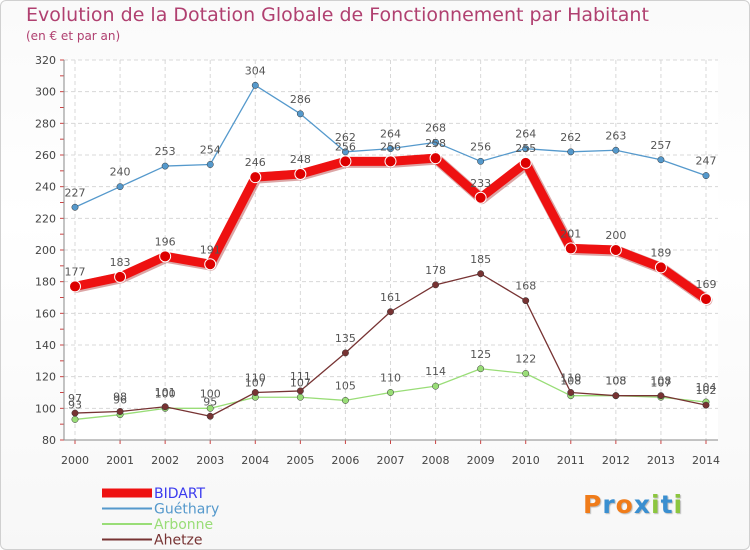 Image resolution: width=750 pixels, height=550 pixels. I want to click on data-label: 247, so click(706, 161).